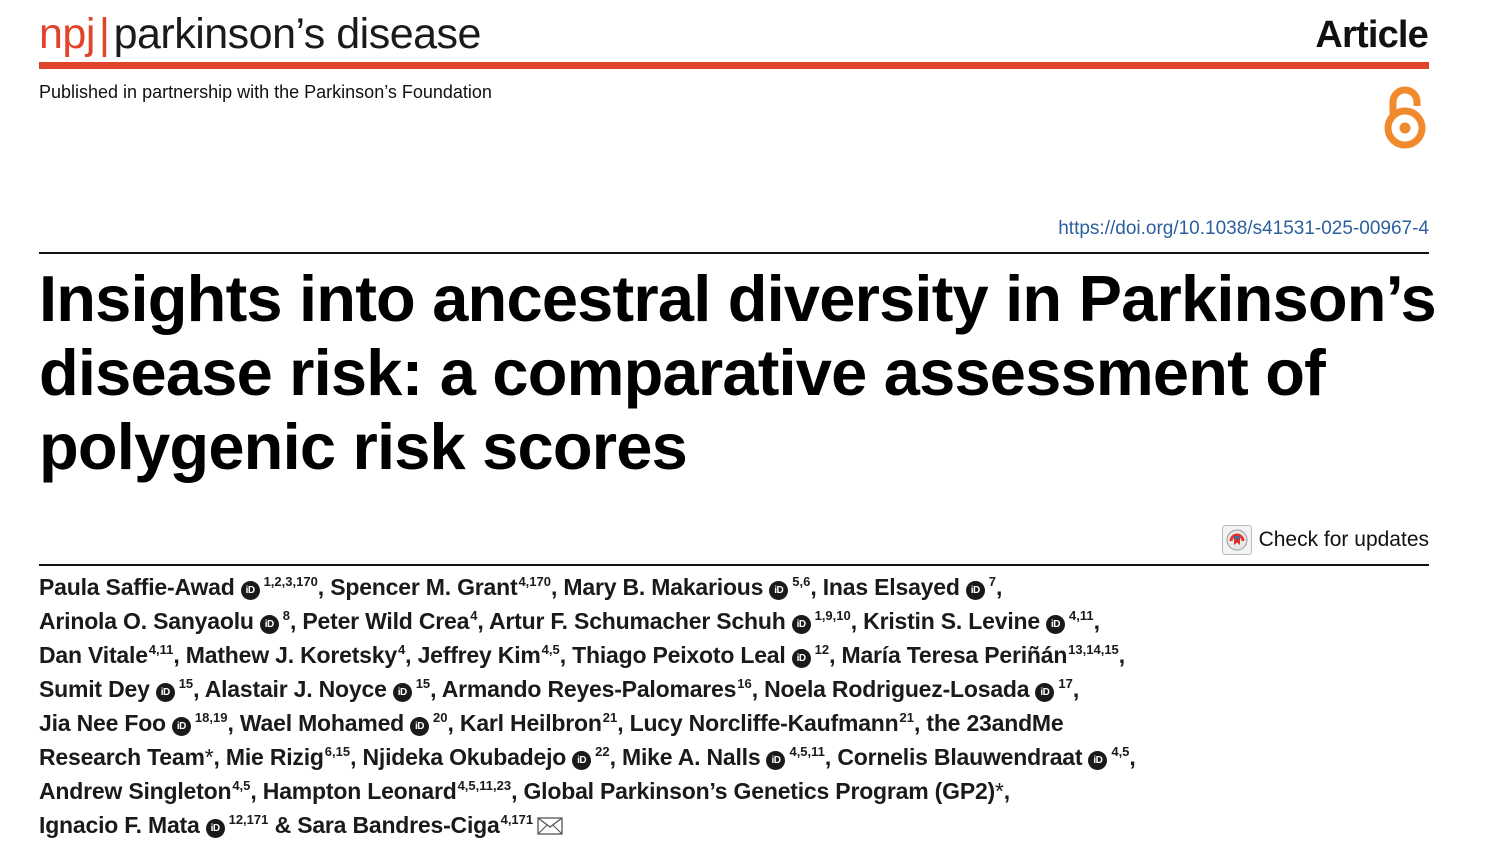 This screenshot has height=862, width=1486. What do you see at coordinates (102, 723) in the screenshot?
I see `author-name: Jia Nee Foo` at bounding box center [102, 723].